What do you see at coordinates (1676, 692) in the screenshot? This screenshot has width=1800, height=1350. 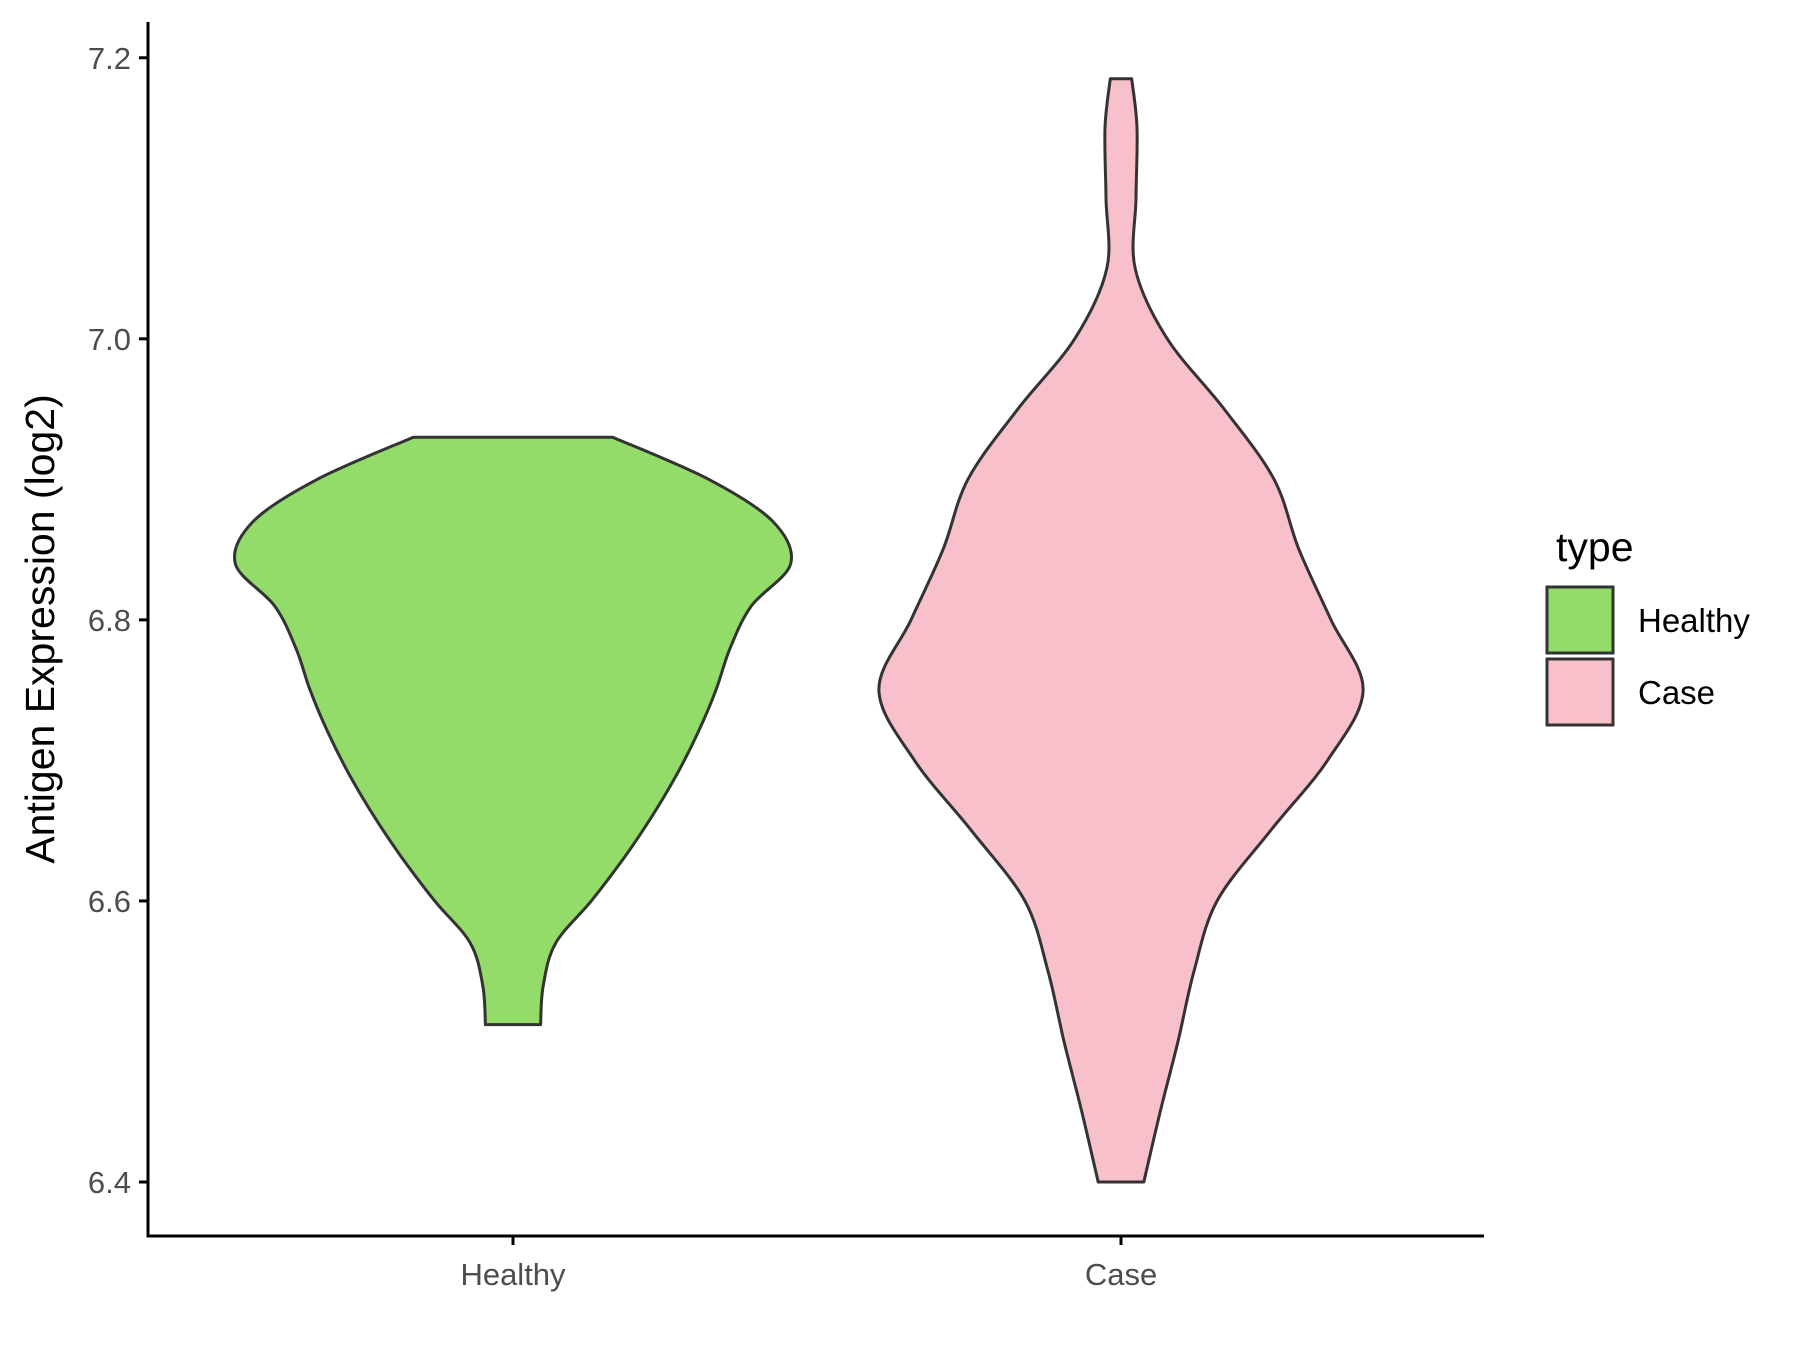 I see `legend-label-case: Case` at bounding box center [1676, 692].